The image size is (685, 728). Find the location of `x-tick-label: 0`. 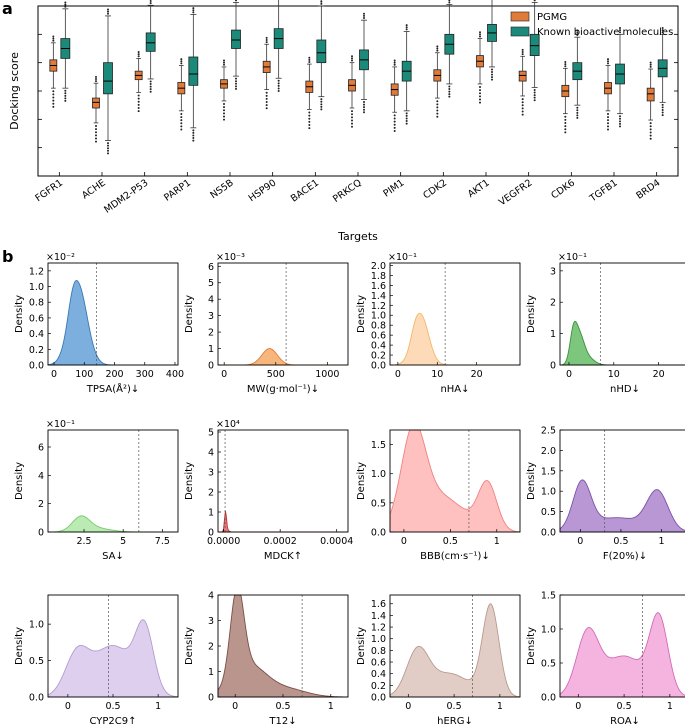

x-tick-label: 0 is located at coordinates (398, 374).